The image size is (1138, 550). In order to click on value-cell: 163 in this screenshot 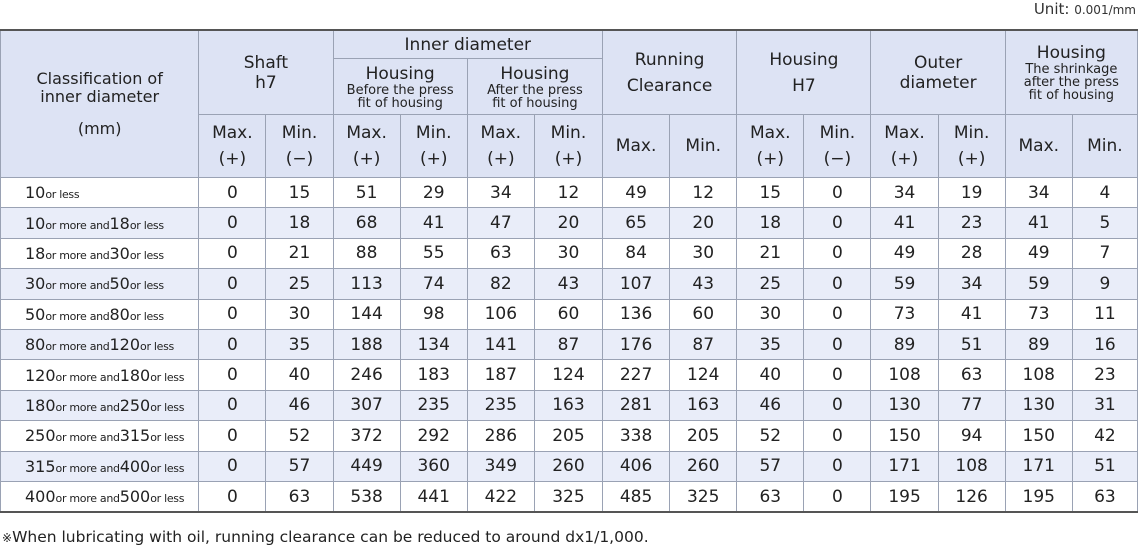, I will do `click(703, 405)`.